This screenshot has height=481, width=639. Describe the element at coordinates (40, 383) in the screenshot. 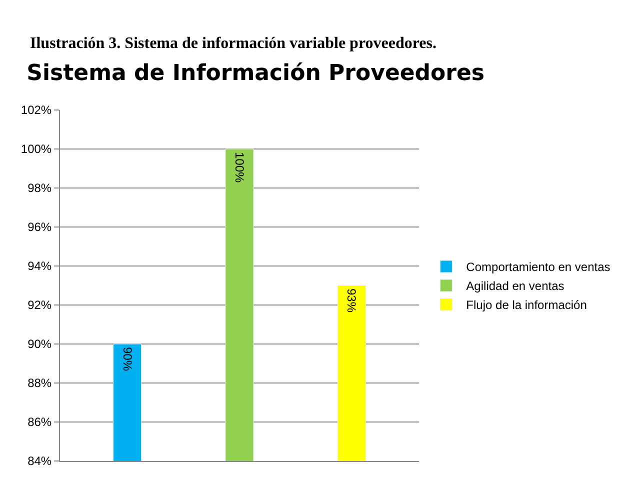

I see `y-tick-label: 88%` at that location.